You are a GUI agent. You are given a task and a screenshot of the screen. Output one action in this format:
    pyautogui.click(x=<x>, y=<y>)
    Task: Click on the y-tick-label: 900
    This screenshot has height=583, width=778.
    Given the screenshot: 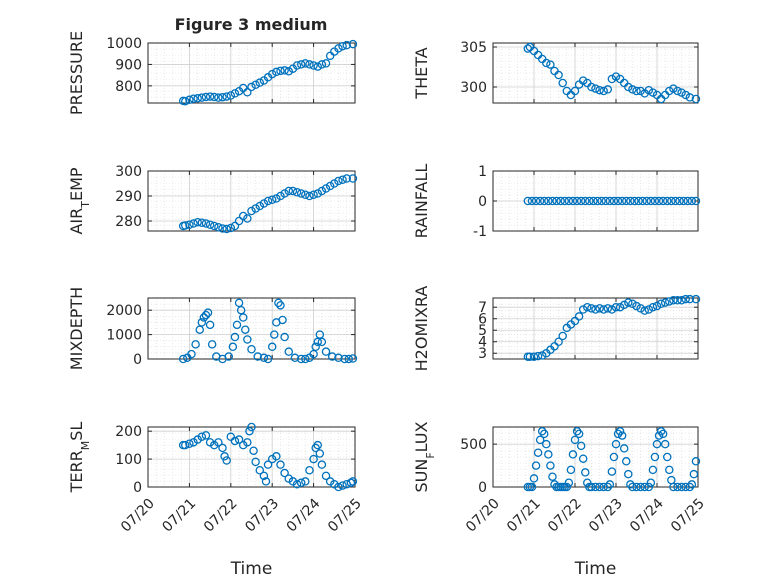 What is the action you would take?
    pyautogui.click(x=128, y=65)
    